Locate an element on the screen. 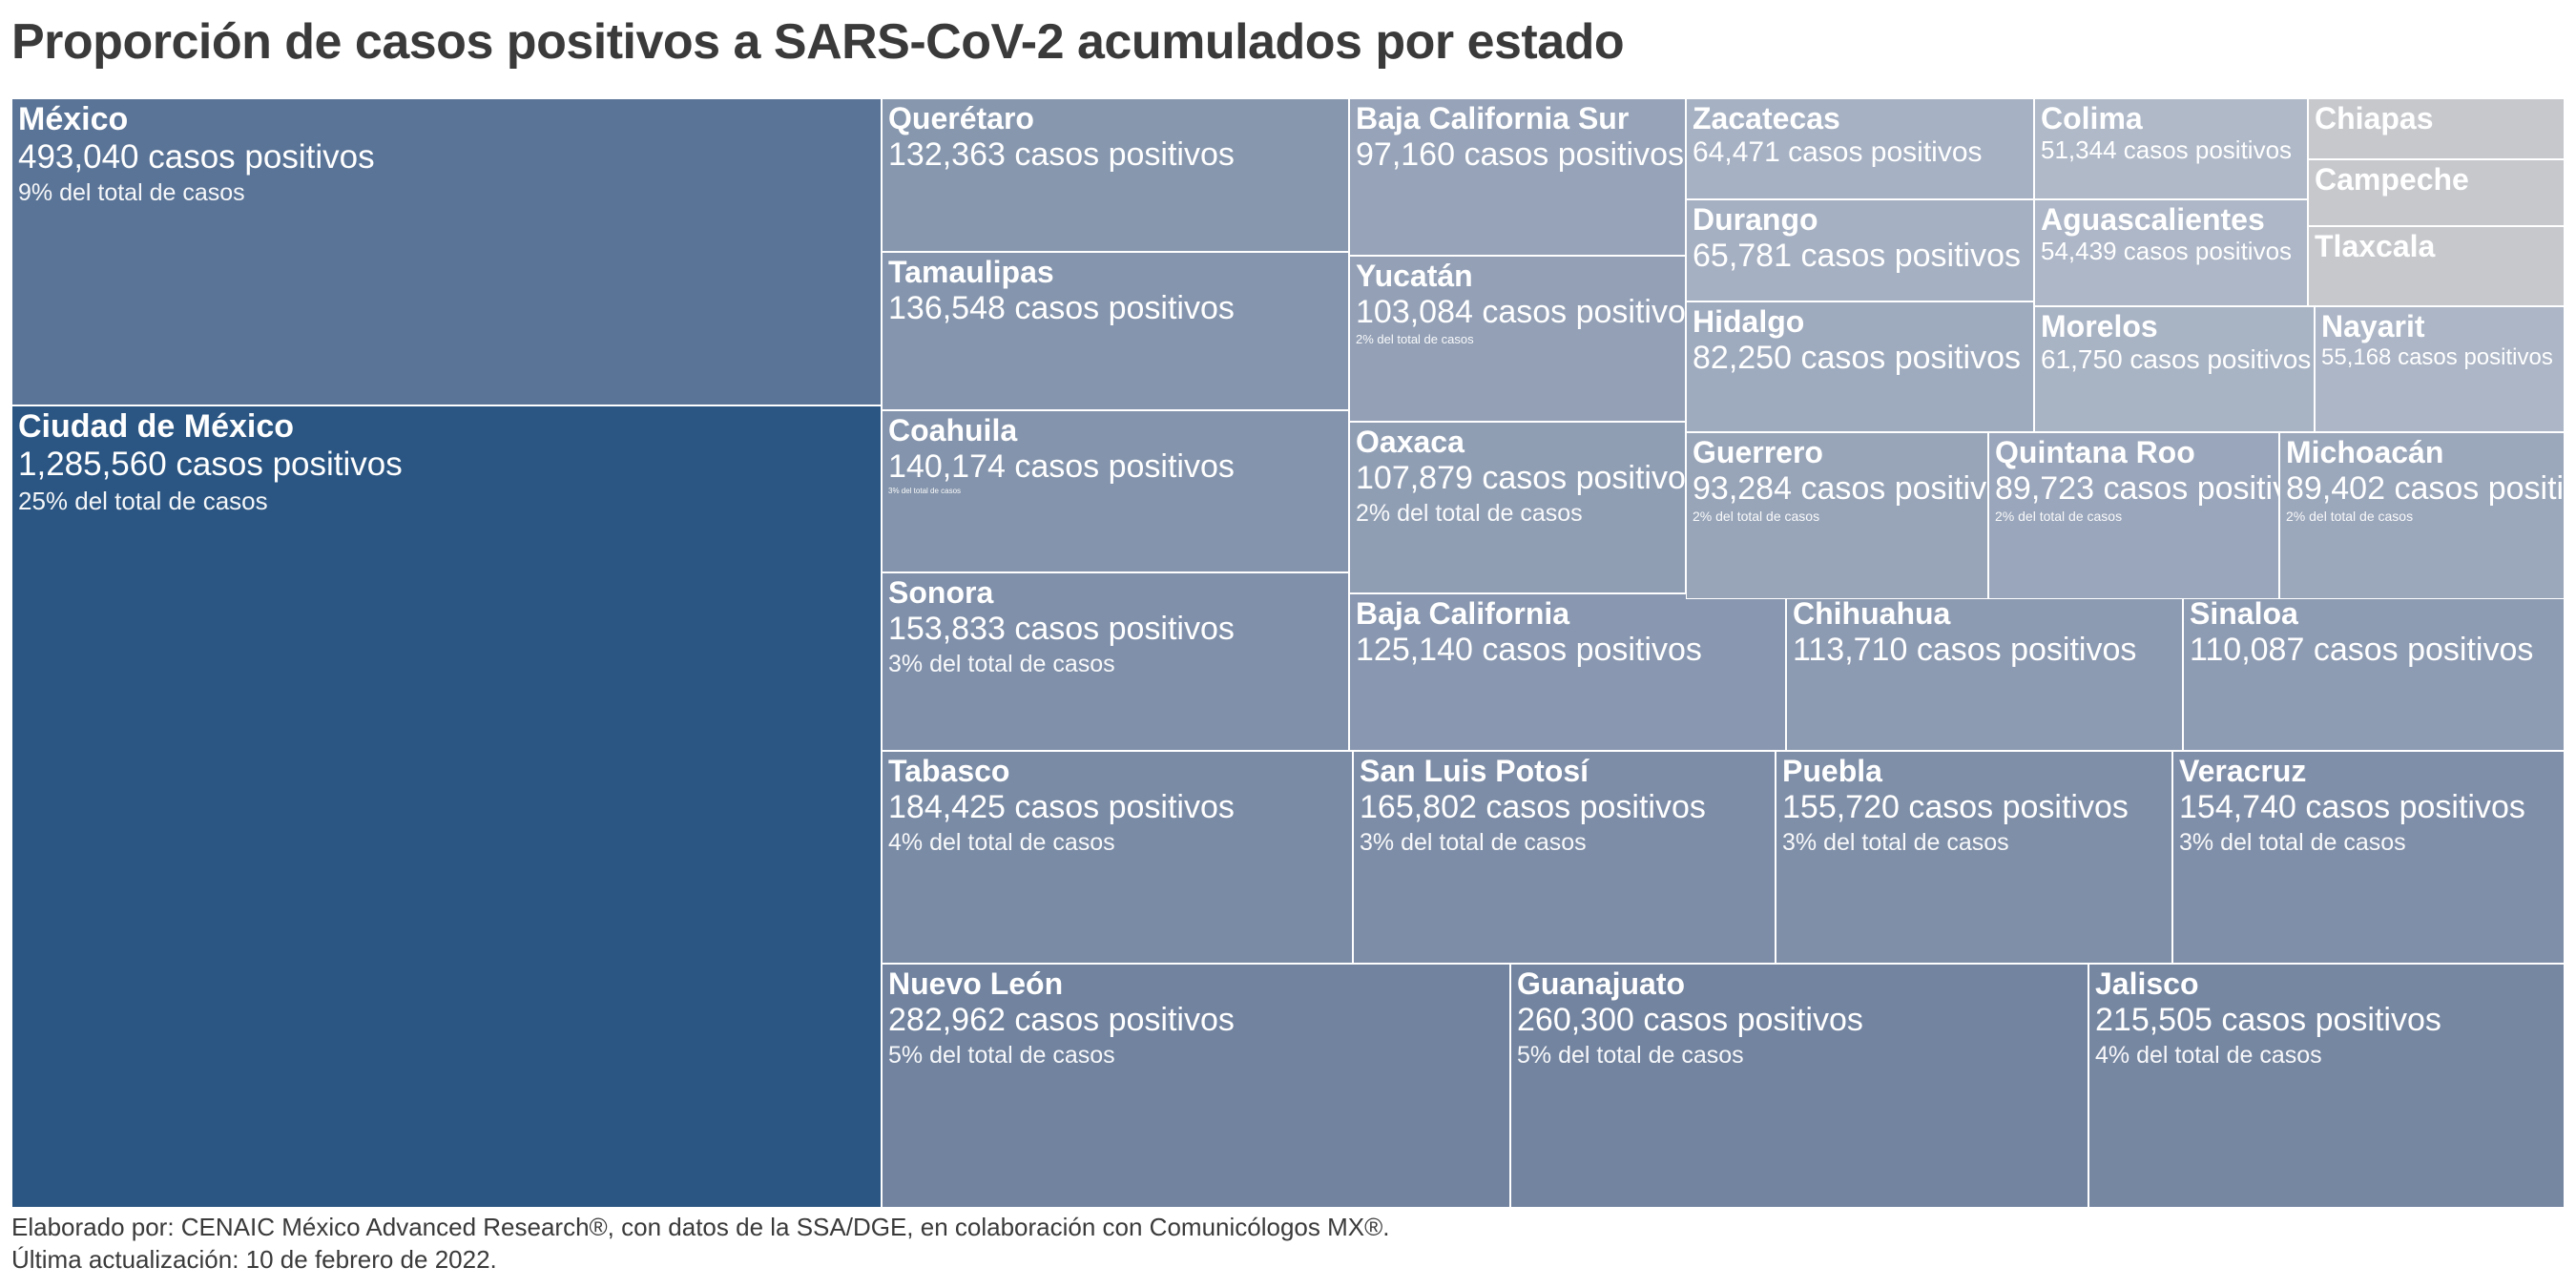 The height and width of the screenshot is (1288, 2576). treemap-tile: Campeche is located at coordinates (2436, 192).